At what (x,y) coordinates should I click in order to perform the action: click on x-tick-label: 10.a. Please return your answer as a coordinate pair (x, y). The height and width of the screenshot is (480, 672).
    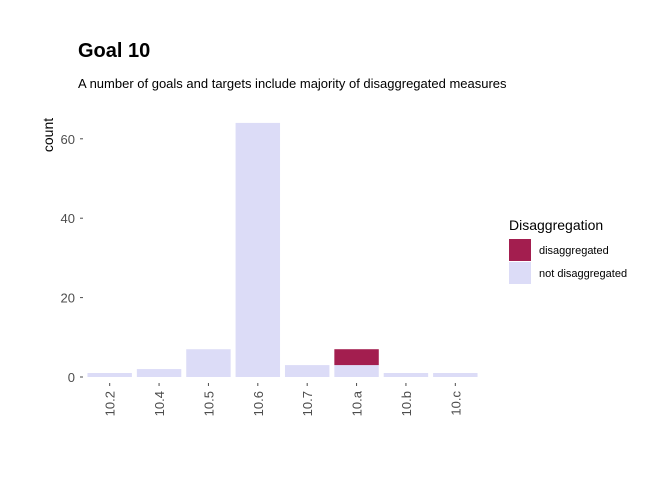
    Looking at the image, I should click on (357, 403).